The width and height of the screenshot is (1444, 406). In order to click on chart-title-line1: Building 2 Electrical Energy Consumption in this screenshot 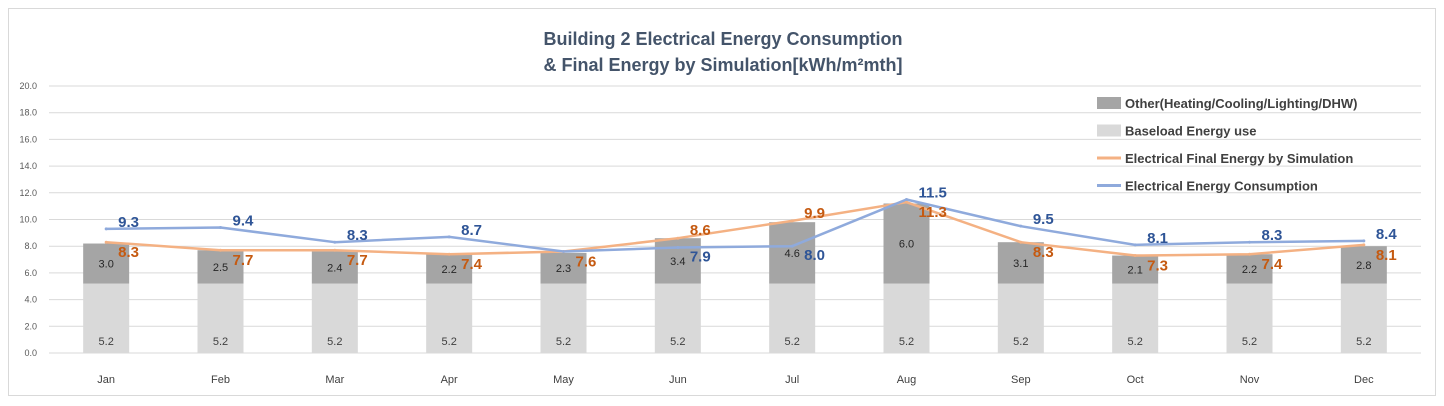, I will do `click(722, 39)`.